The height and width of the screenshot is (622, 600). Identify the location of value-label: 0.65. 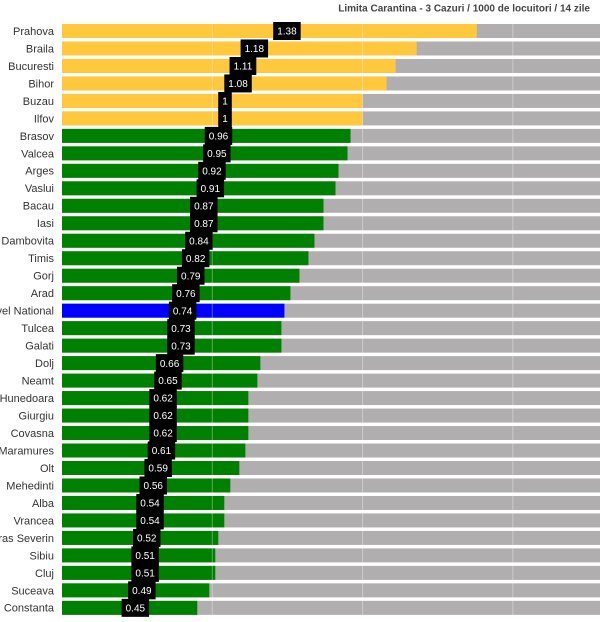
(168, 381).